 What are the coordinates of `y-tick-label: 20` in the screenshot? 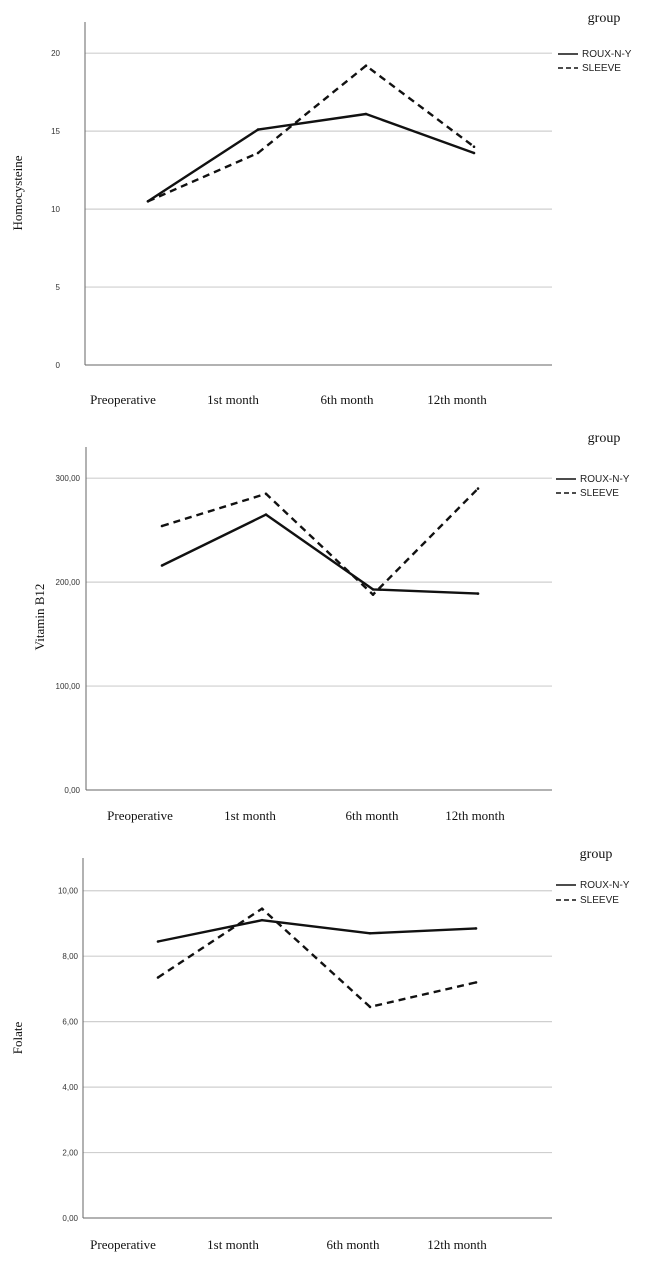 It's located at (55, 53).